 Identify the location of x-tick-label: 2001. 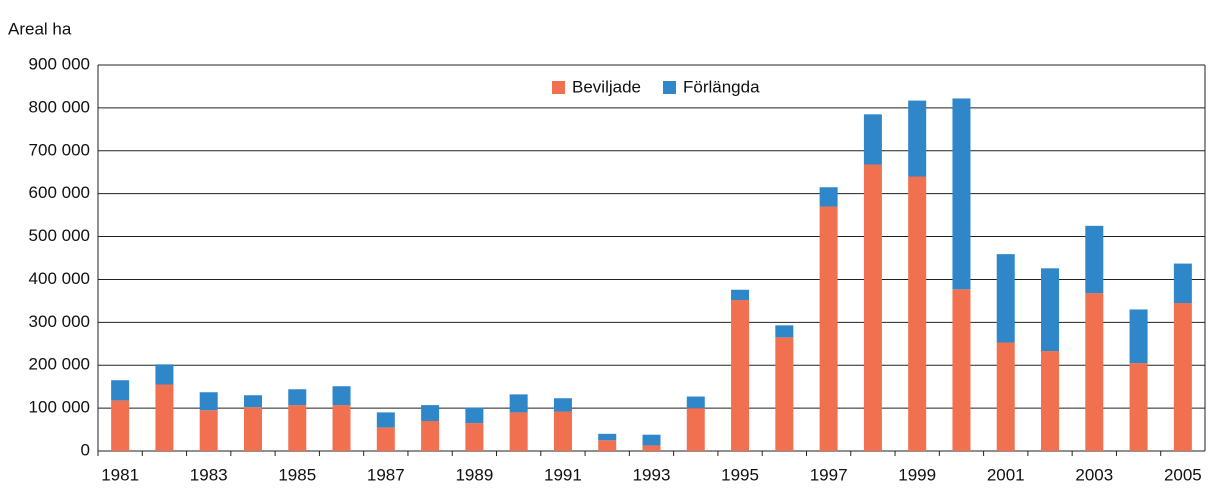
(1006, 474).